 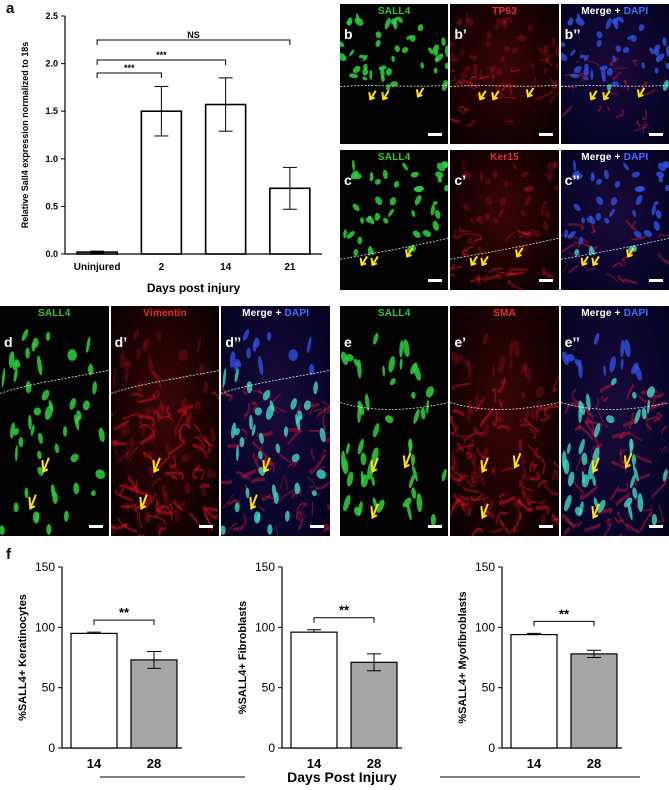 What do you see at coordinates (348, 342) in the screenshot?
I see `sub-panel-label: e` at bounding box center [348, 342].